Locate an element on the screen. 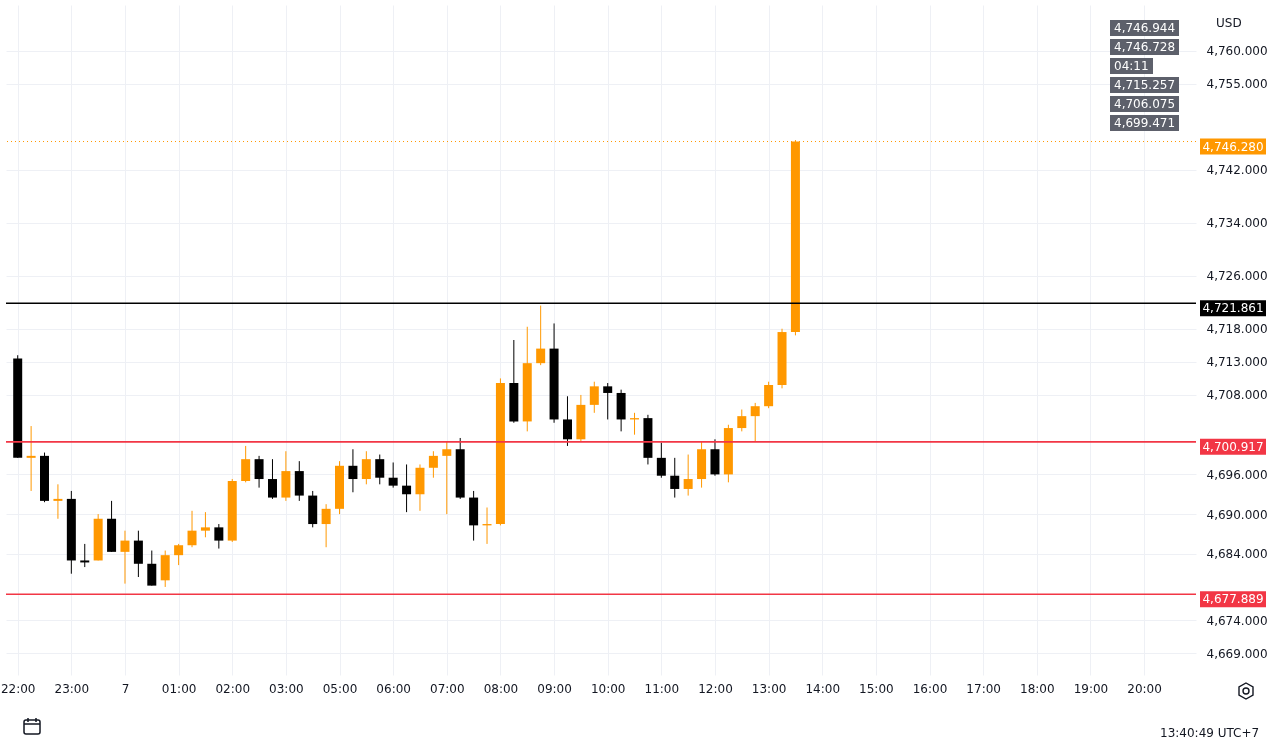 Image resolution: width=1280 pixels, height=754 pixels. x-tick-label: 22:00 is located at coordinates (18, 688).